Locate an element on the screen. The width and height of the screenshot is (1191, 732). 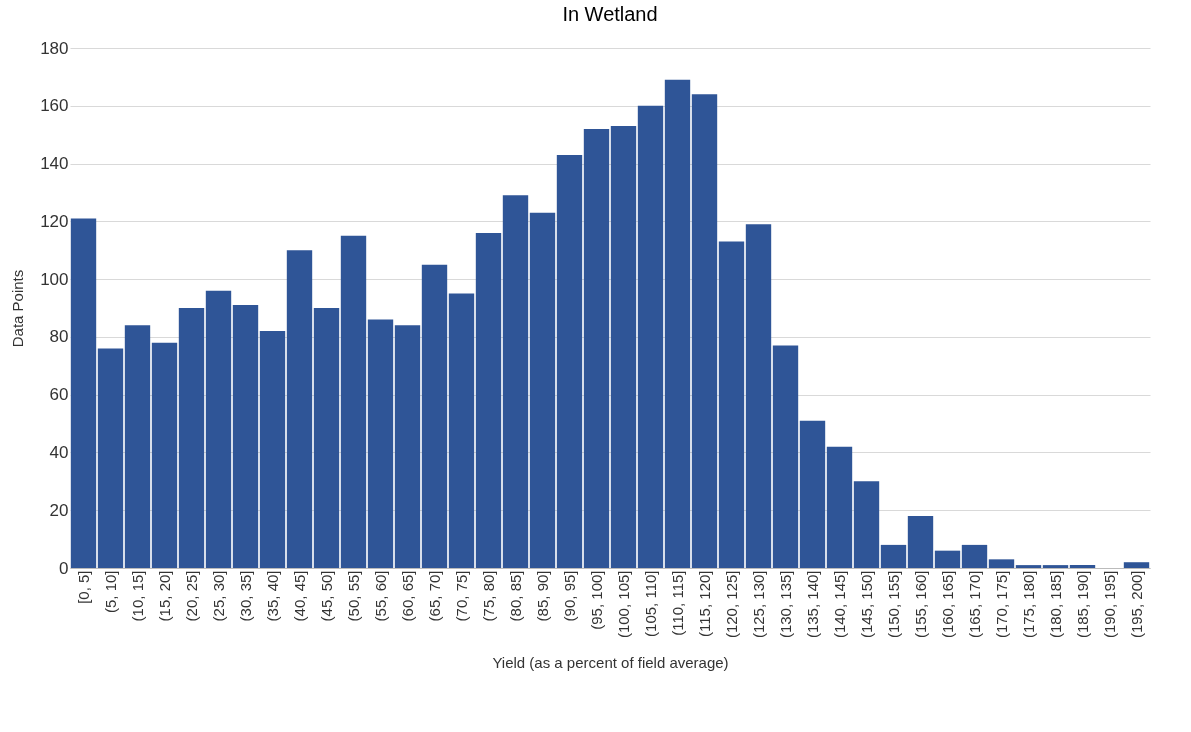
x-tick-label: (60, 65] is located at coordinates (407, 596).